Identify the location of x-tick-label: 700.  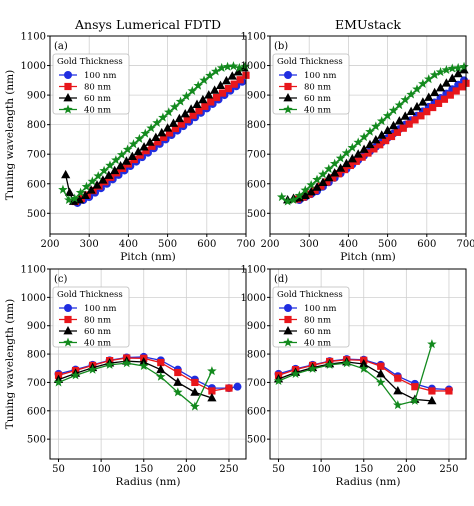
(245, 244).